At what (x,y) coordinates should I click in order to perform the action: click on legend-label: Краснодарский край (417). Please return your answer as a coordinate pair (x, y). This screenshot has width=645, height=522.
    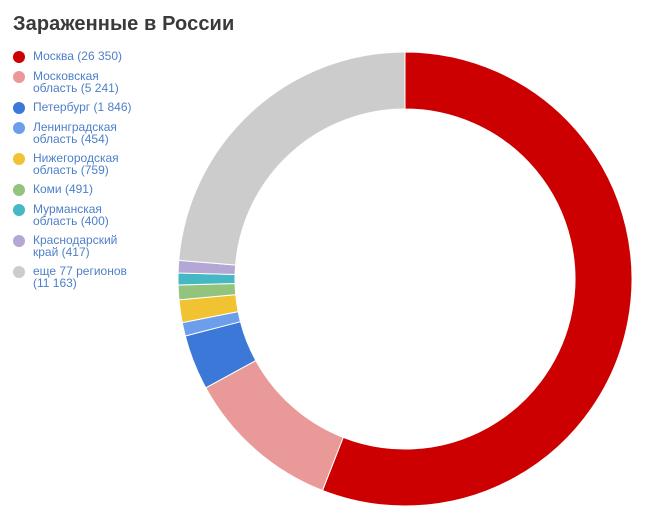
    Looking at the image, I should click on (75, 246).